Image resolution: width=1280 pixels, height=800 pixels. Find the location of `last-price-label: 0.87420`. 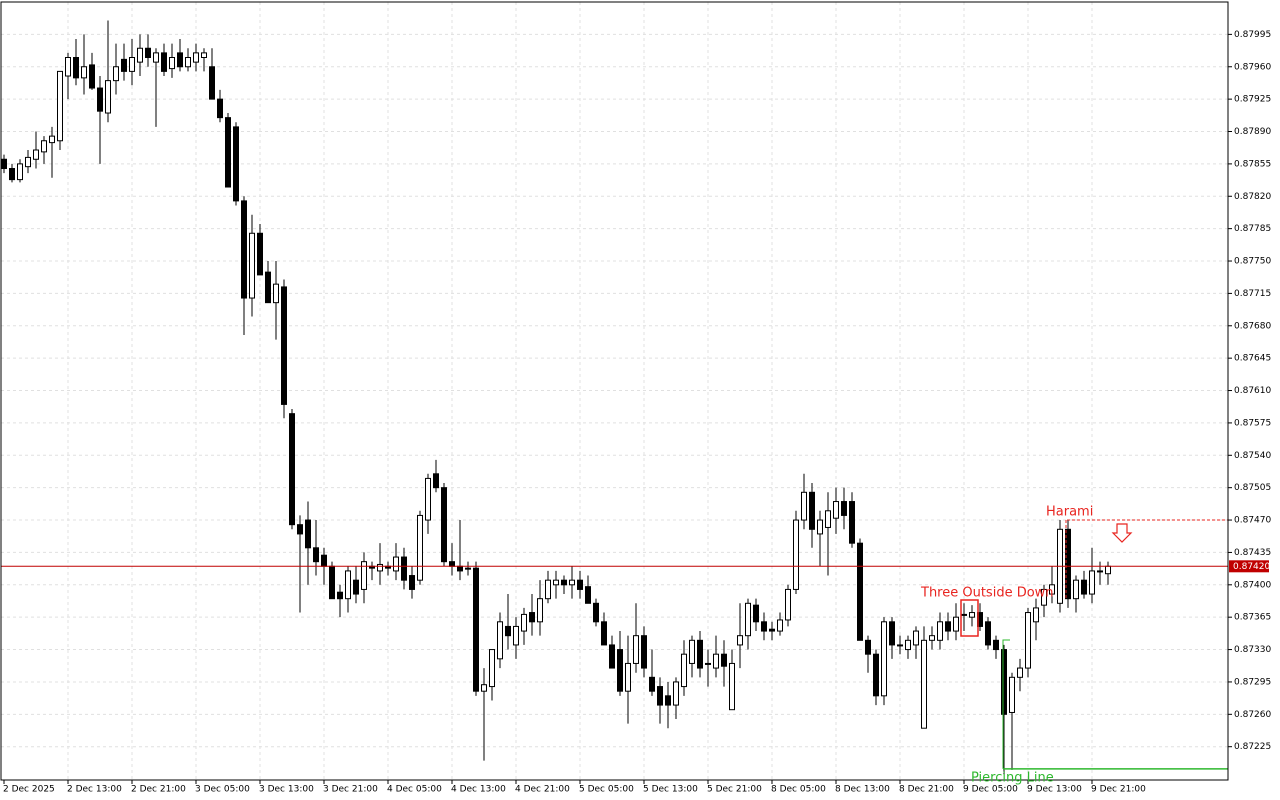

last-price-label: 0.87420 is located at coordinates (1251, 567).